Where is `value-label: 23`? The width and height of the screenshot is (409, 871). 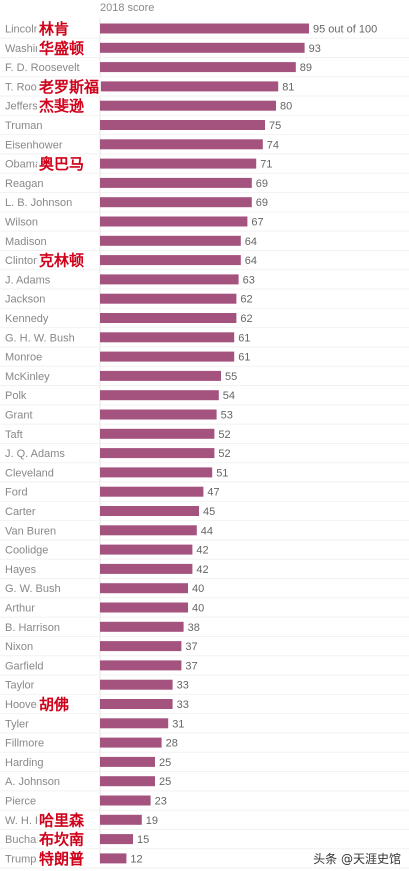
value-label: 23 is located at coordinates (161, 802).